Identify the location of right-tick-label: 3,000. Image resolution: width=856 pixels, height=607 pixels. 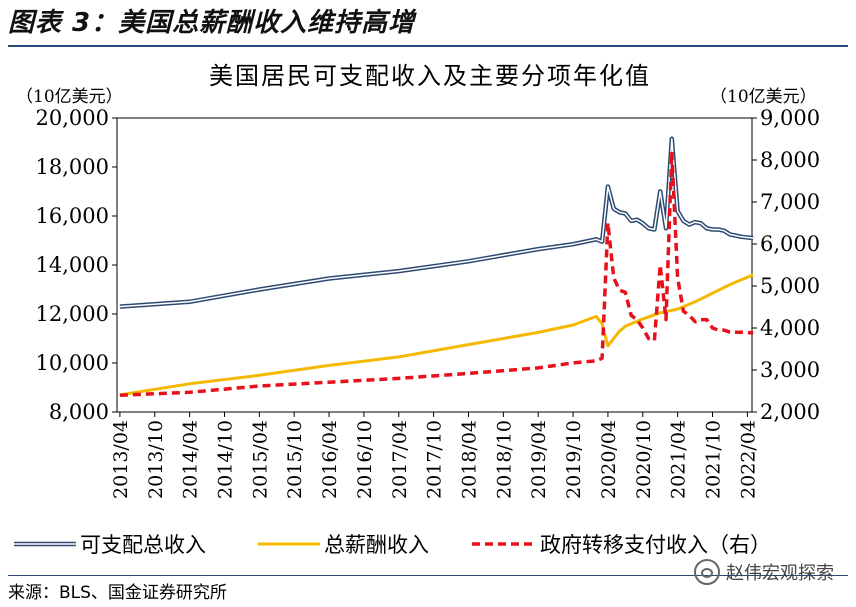
(790, 370).